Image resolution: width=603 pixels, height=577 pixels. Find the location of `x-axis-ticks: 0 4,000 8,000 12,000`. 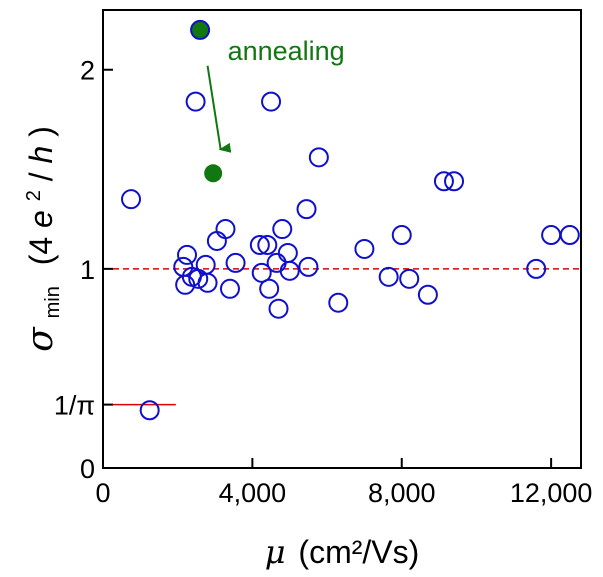

x-axis-ticks: 0 4,000 8,000 12,000 is located at coordinates (343, 483).